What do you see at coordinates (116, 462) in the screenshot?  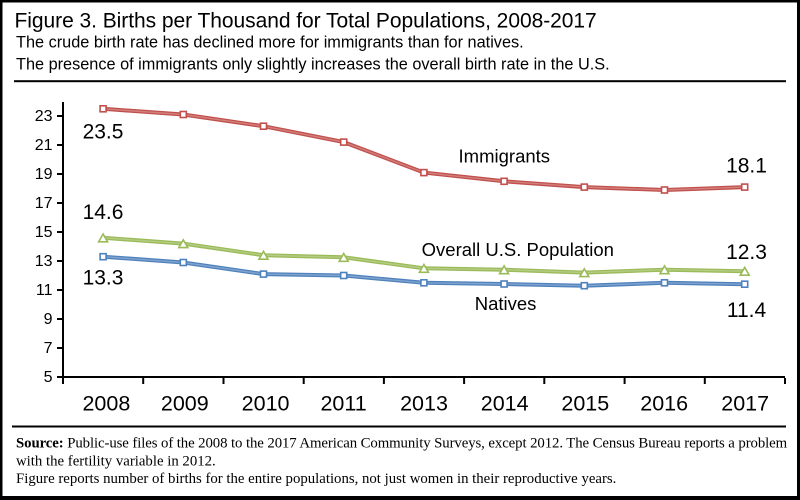 I see `svg-text:with the fertility variable in: with the fertility variable in 2012.` at bounding box center [116, 462].